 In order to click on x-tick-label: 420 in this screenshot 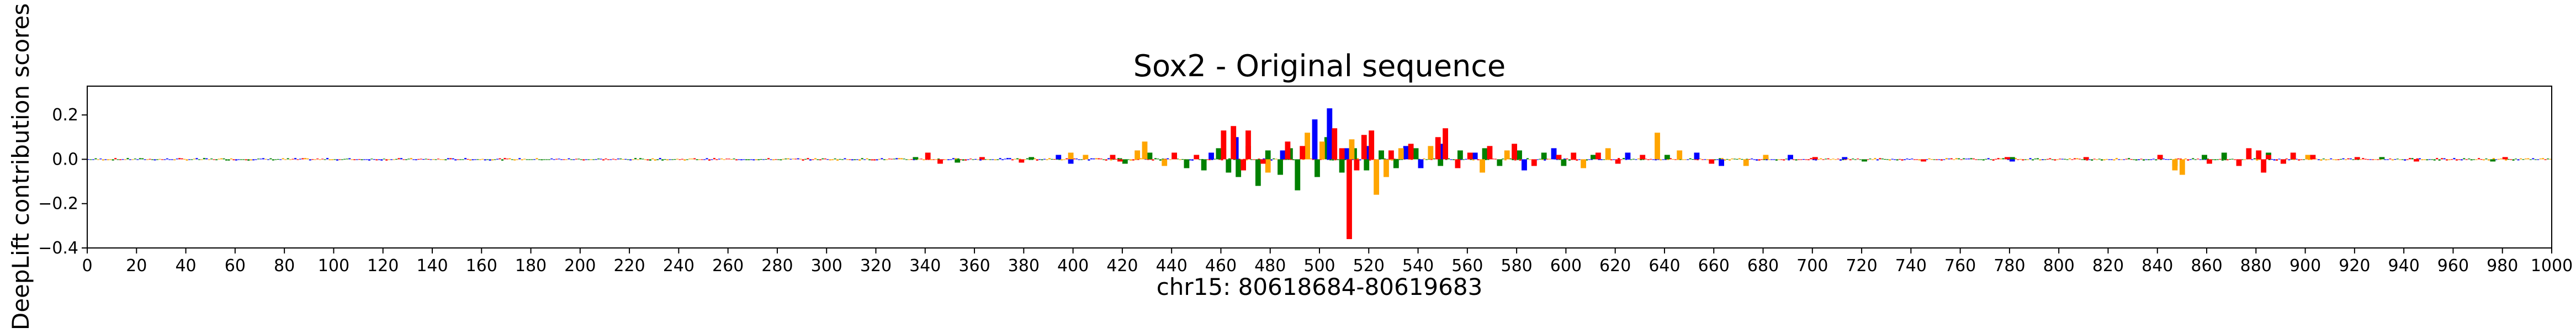, I will do `click(1122, 266)`.